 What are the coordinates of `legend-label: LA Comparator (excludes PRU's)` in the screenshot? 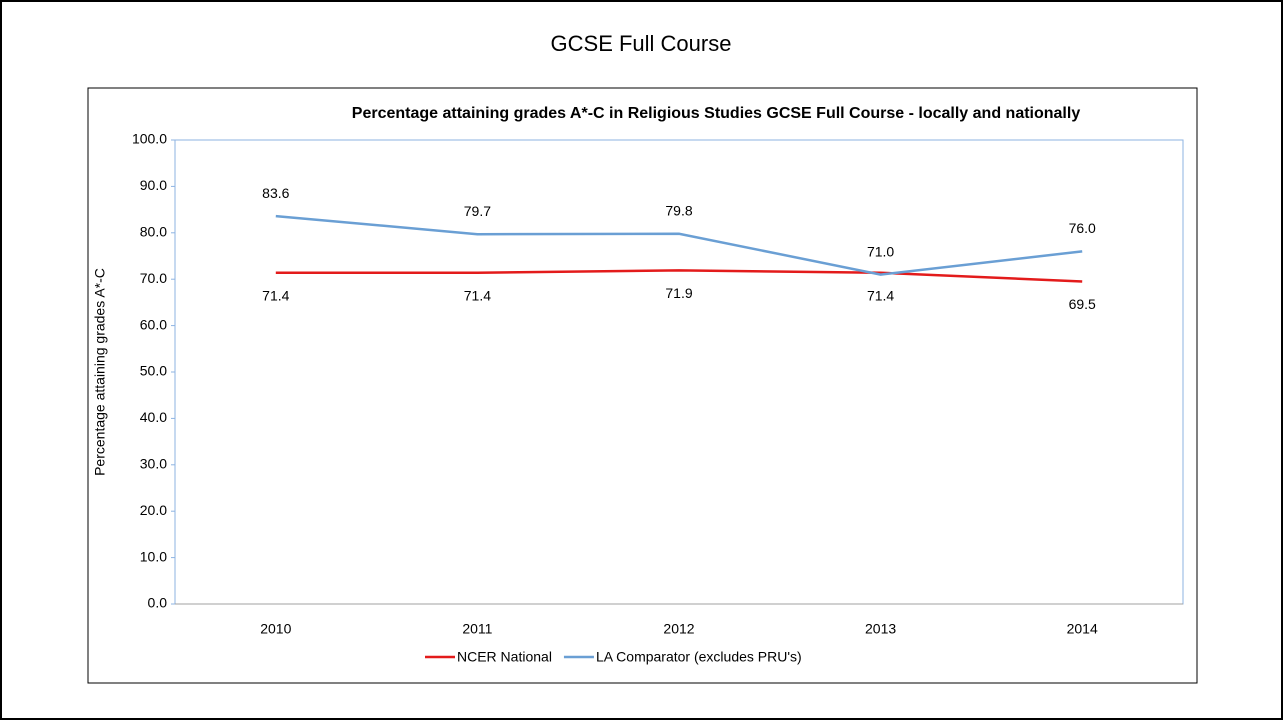 It's located at (699, 657).